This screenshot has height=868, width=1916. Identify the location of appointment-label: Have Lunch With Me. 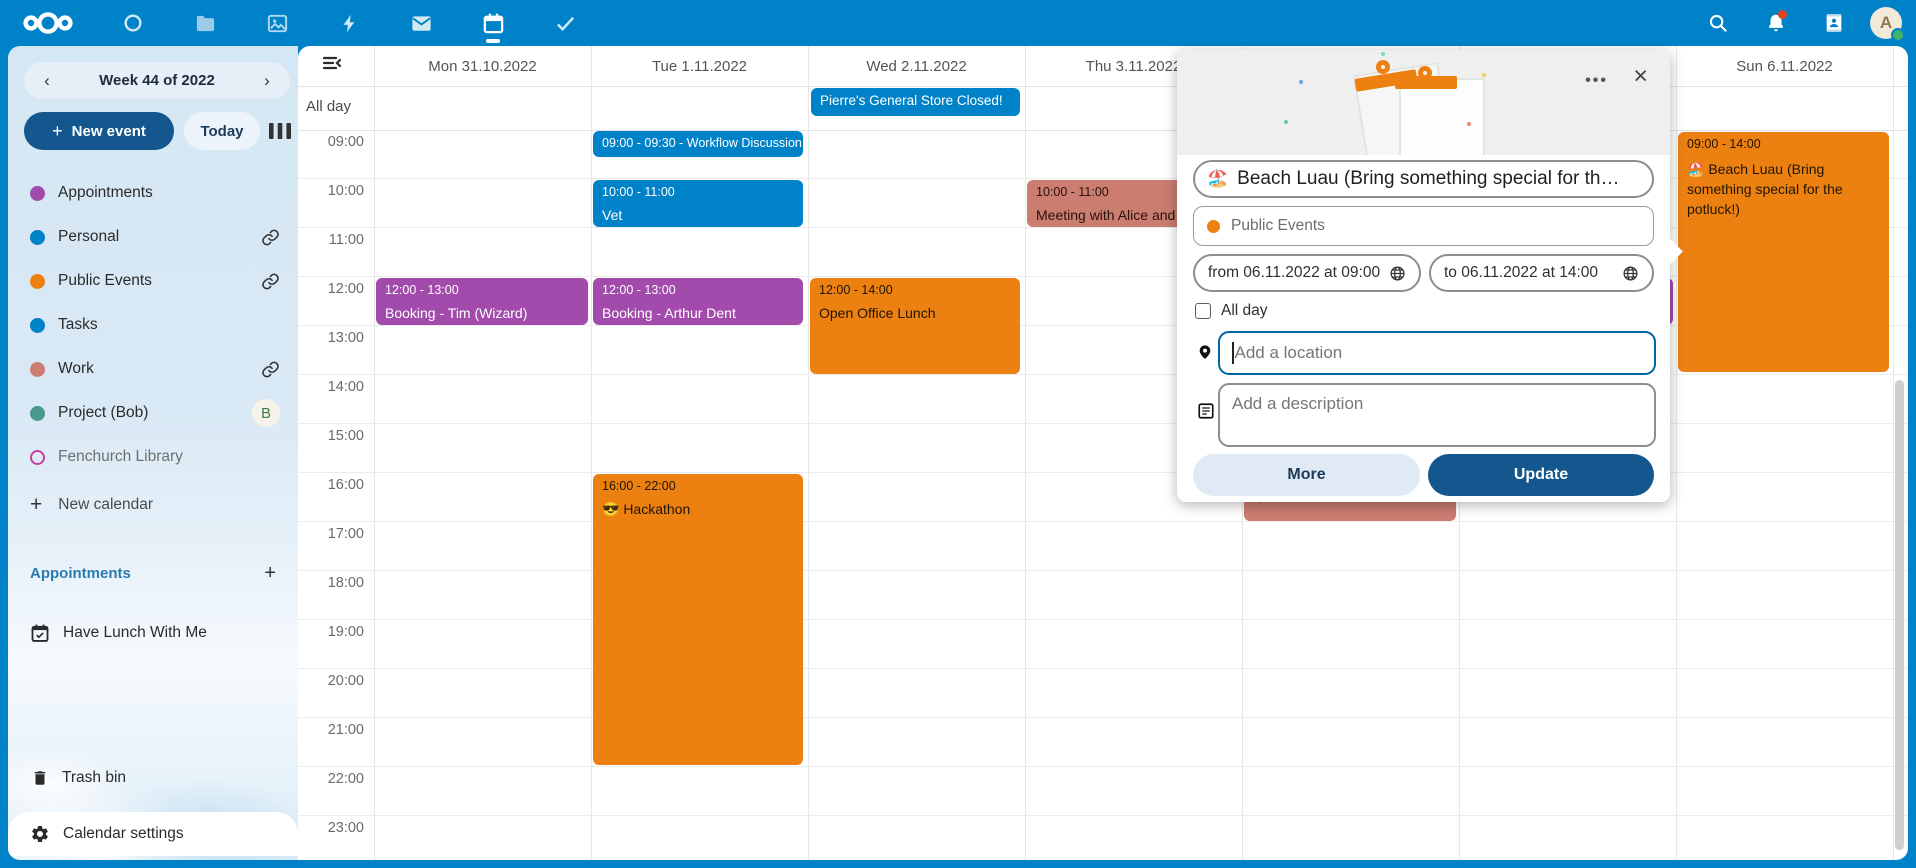
(135, 632).